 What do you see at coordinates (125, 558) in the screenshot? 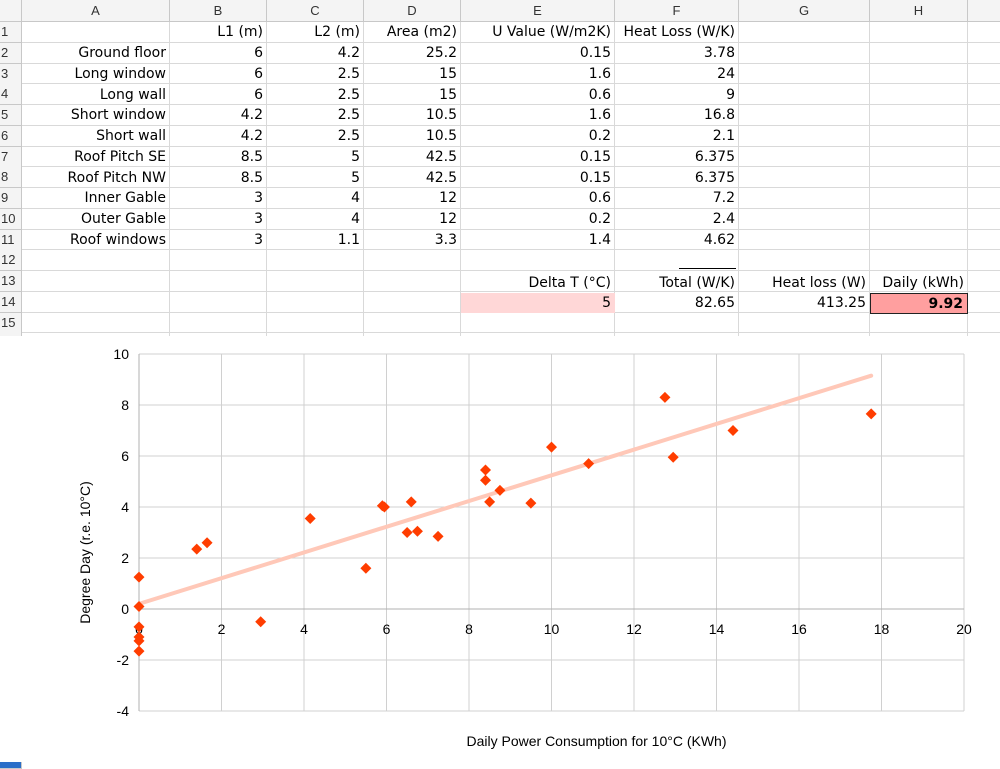
I see `y-tick-label: 2` at bounding box center [125, 558].